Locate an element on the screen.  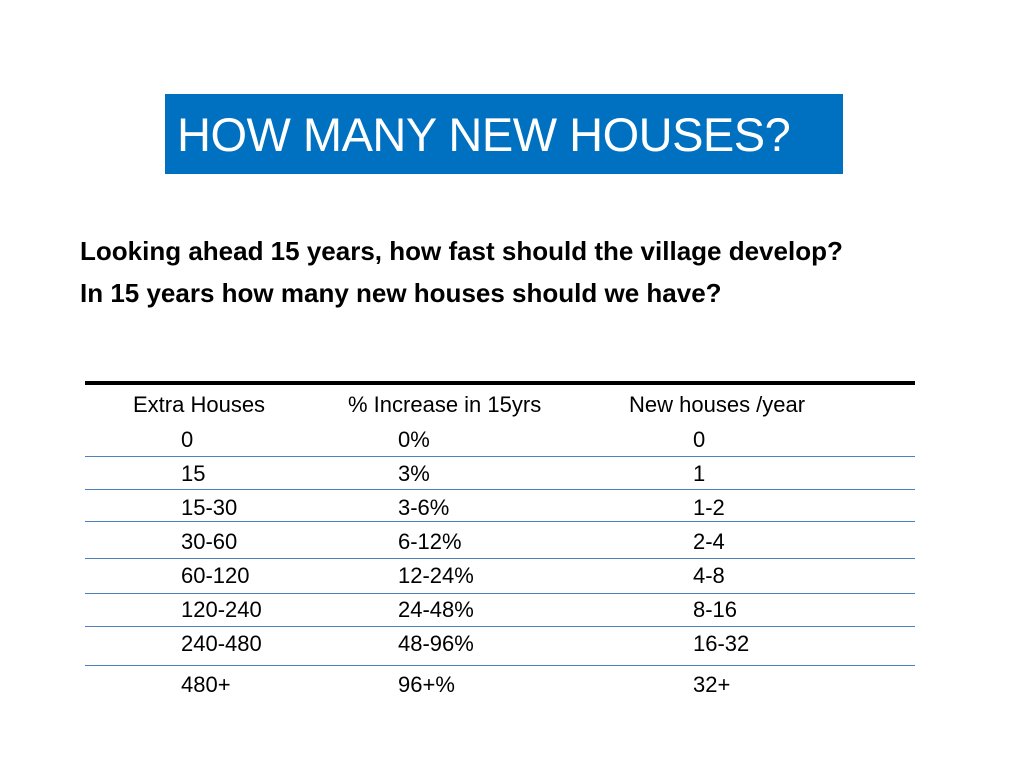
cell-extra-houses: 30-60 is located at coordinates (209, 541).